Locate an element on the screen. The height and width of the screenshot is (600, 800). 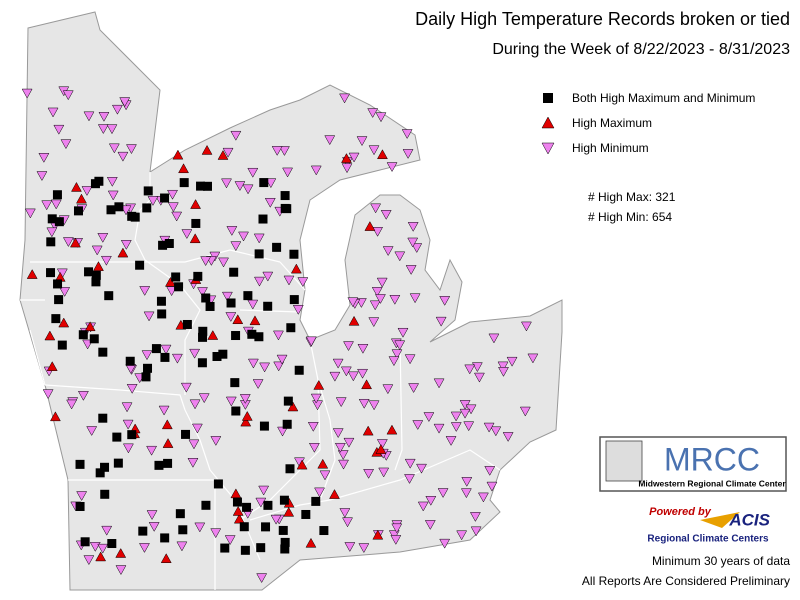
legend-triangle is located at coordinates (548, 122).